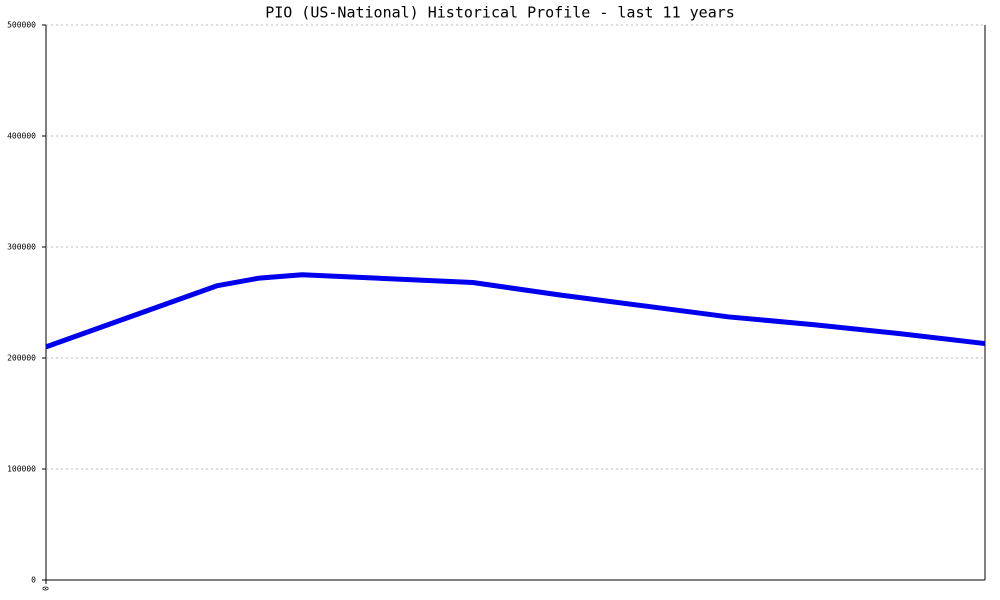 The image size is (1000, 600). I want to click on data-line, so click(515, 311).